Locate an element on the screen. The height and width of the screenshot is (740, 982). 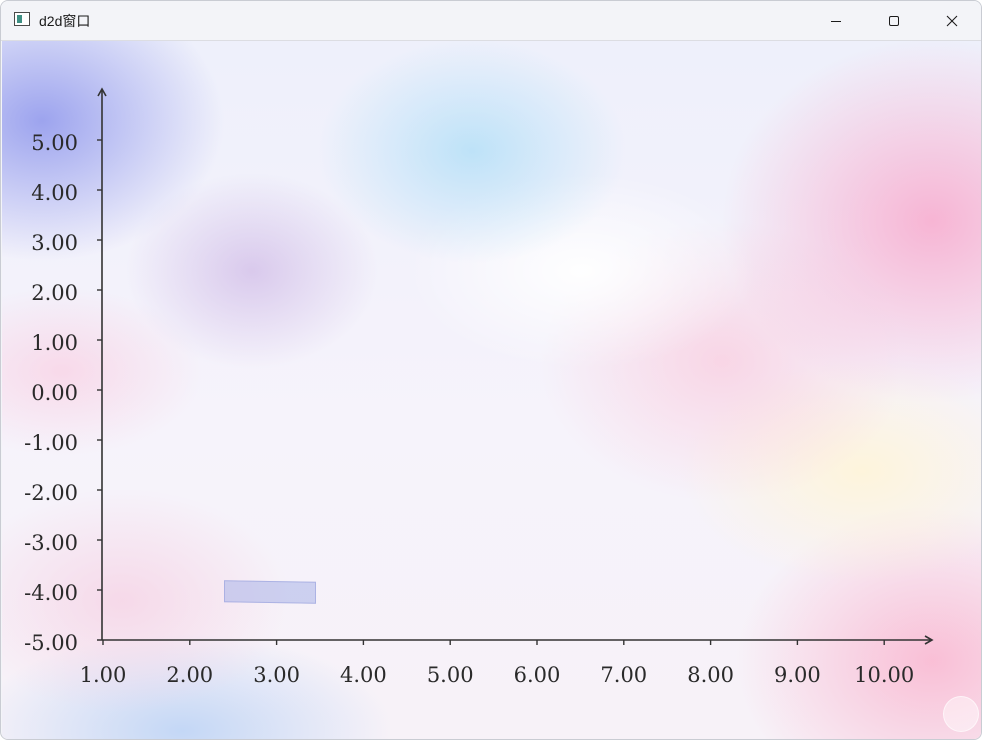
x-tick-label: 5.00 is located at coordinates (450, 675).